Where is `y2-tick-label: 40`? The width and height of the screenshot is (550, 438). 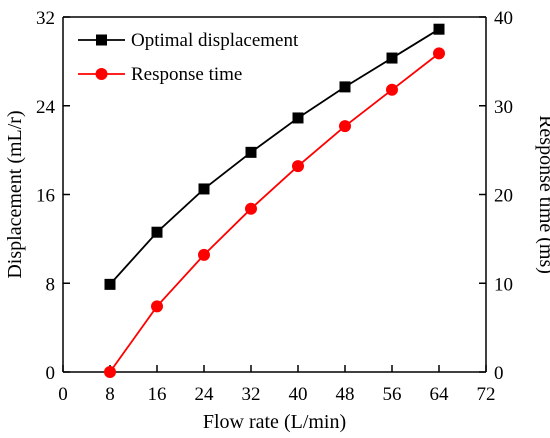 y2-tick-label: 40 is located at coordinates (503, 18).